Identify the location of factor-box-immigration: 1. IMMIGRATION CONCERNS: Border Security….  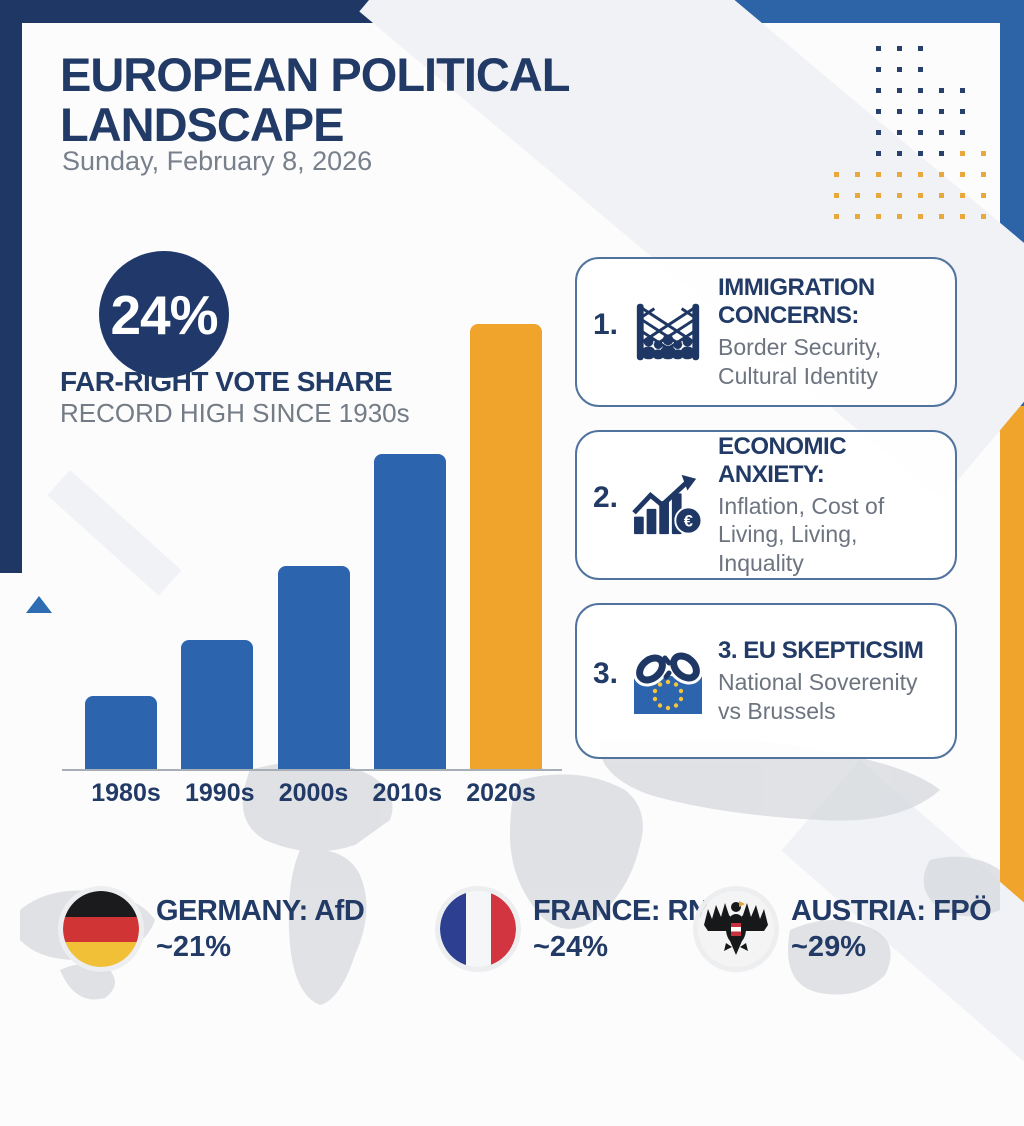
(766, 332).